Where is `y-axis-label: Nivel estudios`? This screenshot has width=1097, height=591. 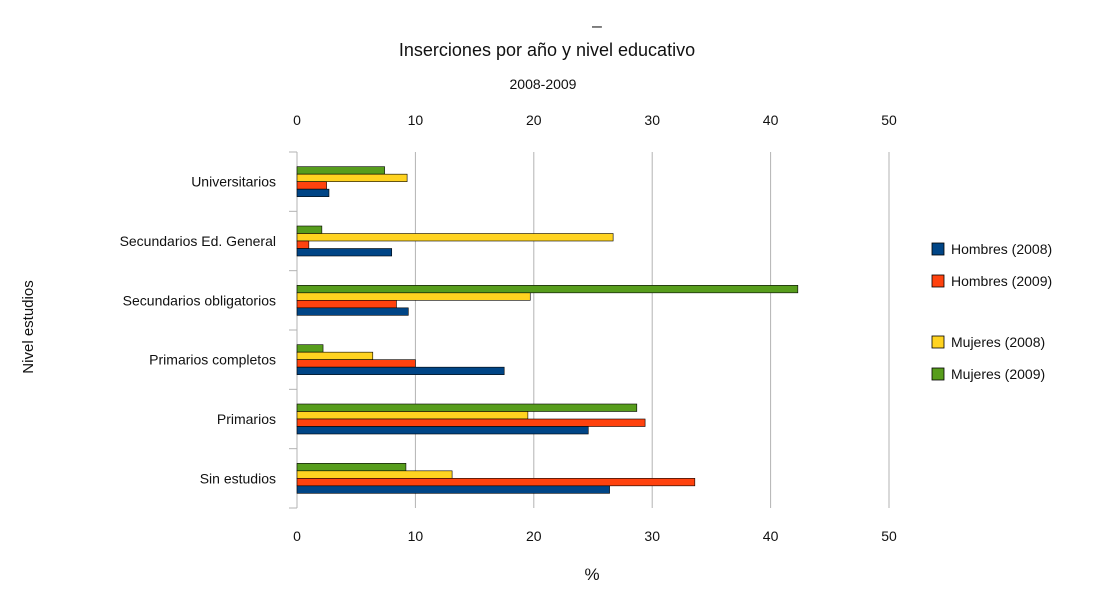 y-axis-label: Nivel estudios is located at coordinates (28, 326).